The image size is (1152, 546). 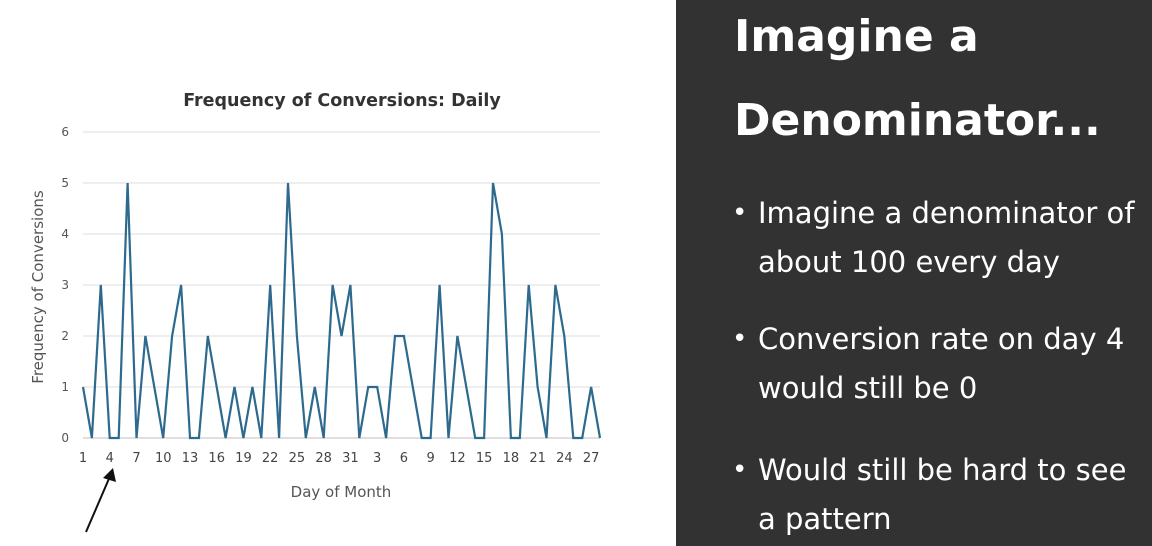 What do you see at coordinates (350, 458) in the screenshot?
I see `x-tick-label: 31` at bounding box center [350, 458].